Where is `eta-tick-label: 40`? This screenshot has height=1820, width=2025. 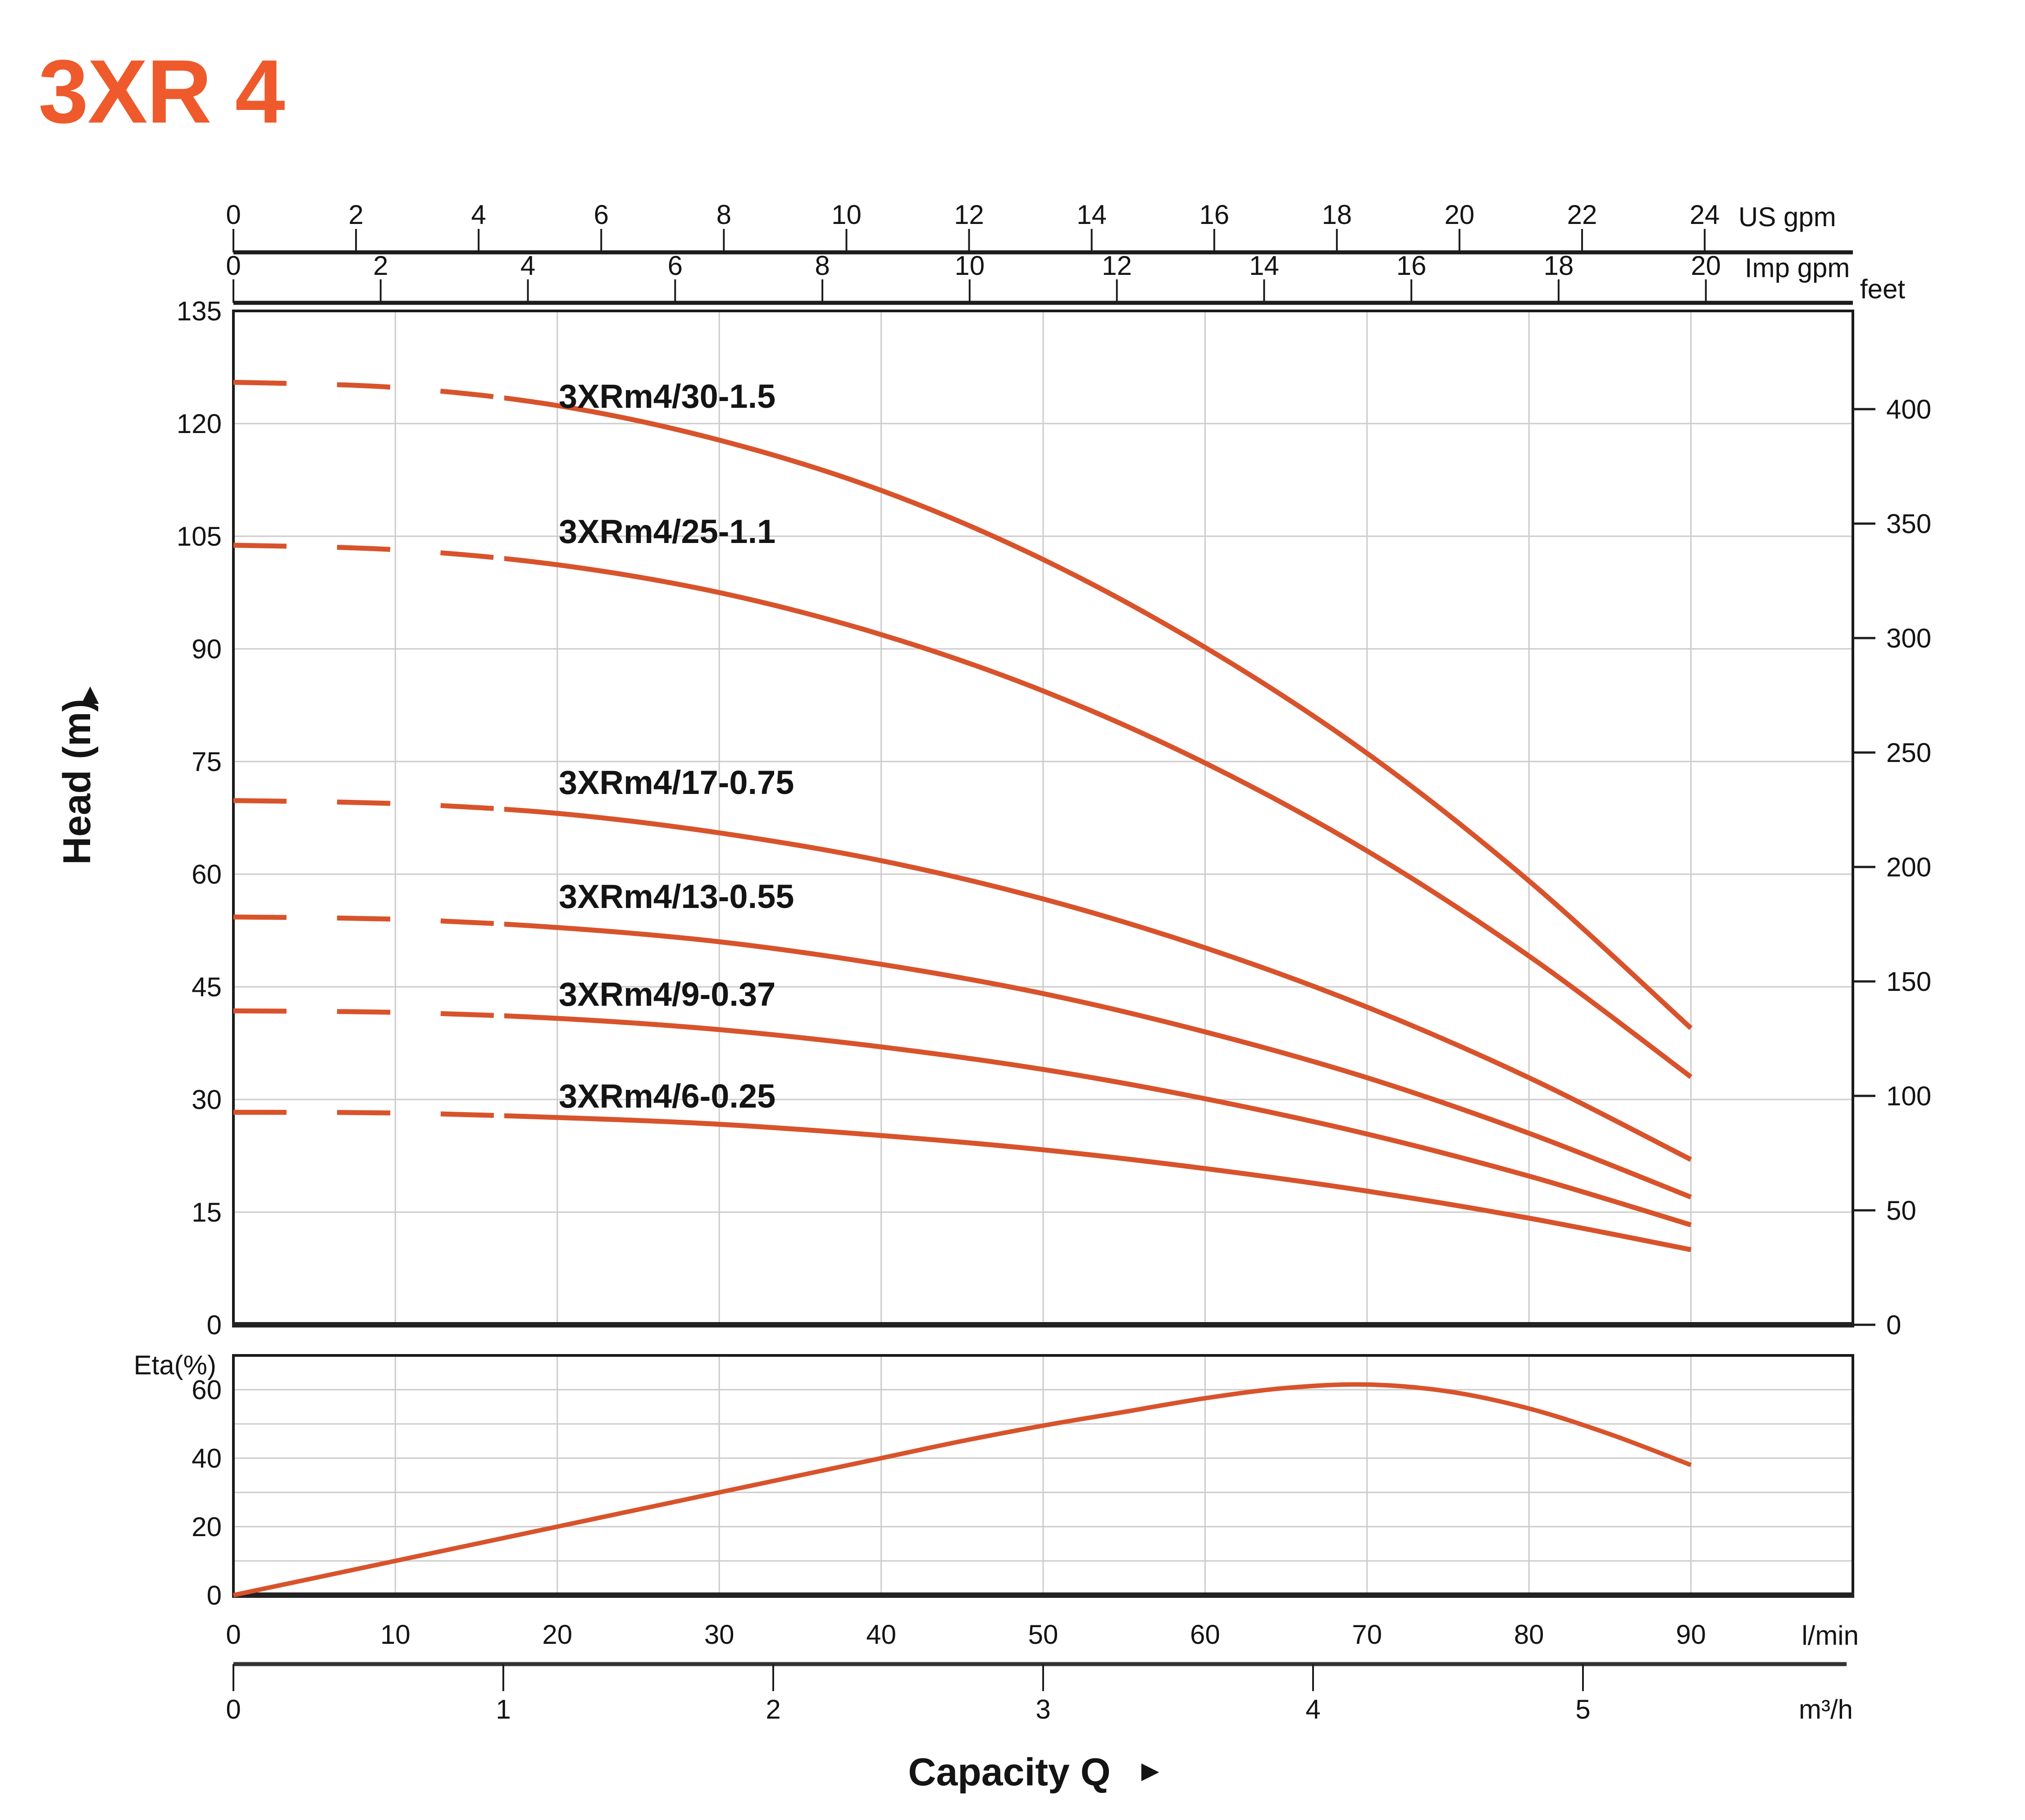 eta-tick-label: 40 is located at coordinates (207, 1458).